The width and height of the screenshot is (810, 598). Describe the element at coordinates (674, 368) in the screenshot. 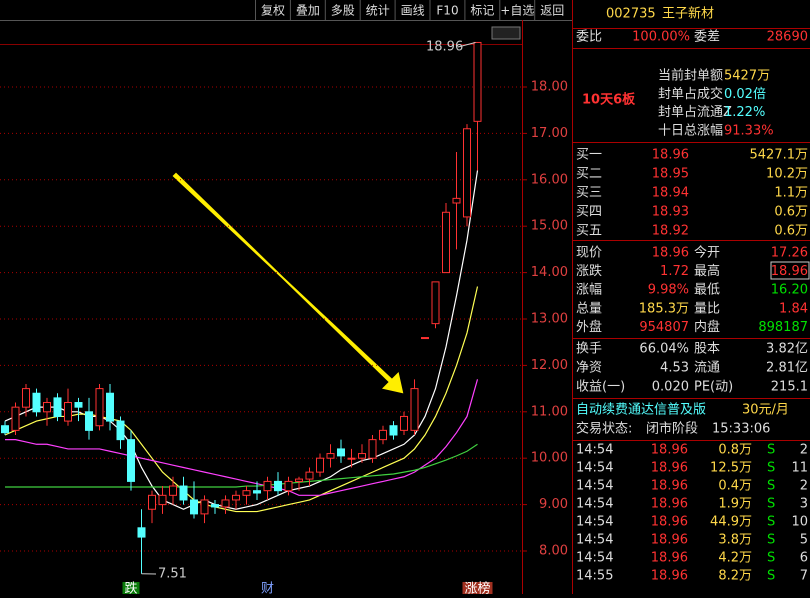

I see `panel-text: 4.53` at that location.